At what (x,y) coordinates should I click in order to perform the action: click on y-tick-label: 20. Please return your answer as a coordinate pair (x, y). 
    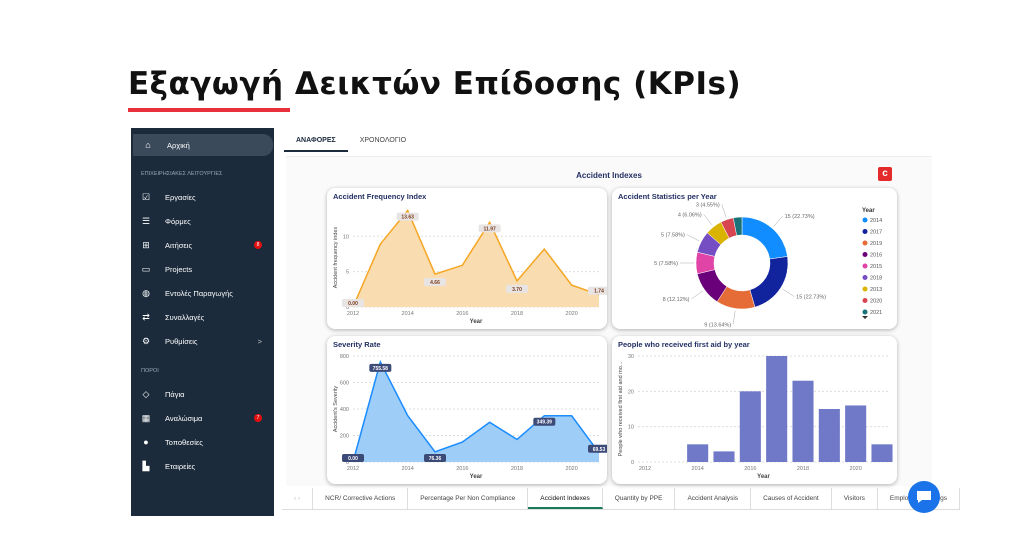
    Looking at the image, I should click on (631, 392).